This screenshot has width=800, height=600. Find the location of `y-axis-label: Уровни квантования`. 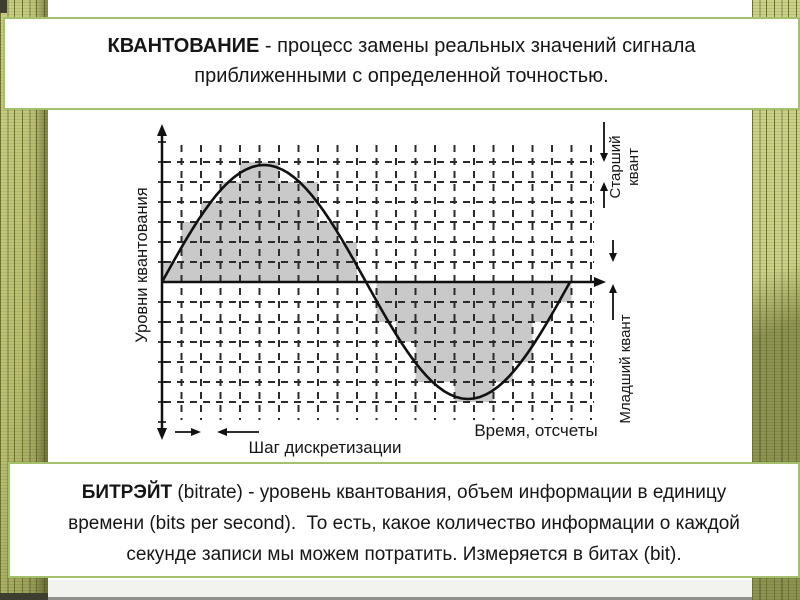

y-axis-label: Уровни квантования is located at coordinates (142, 264).